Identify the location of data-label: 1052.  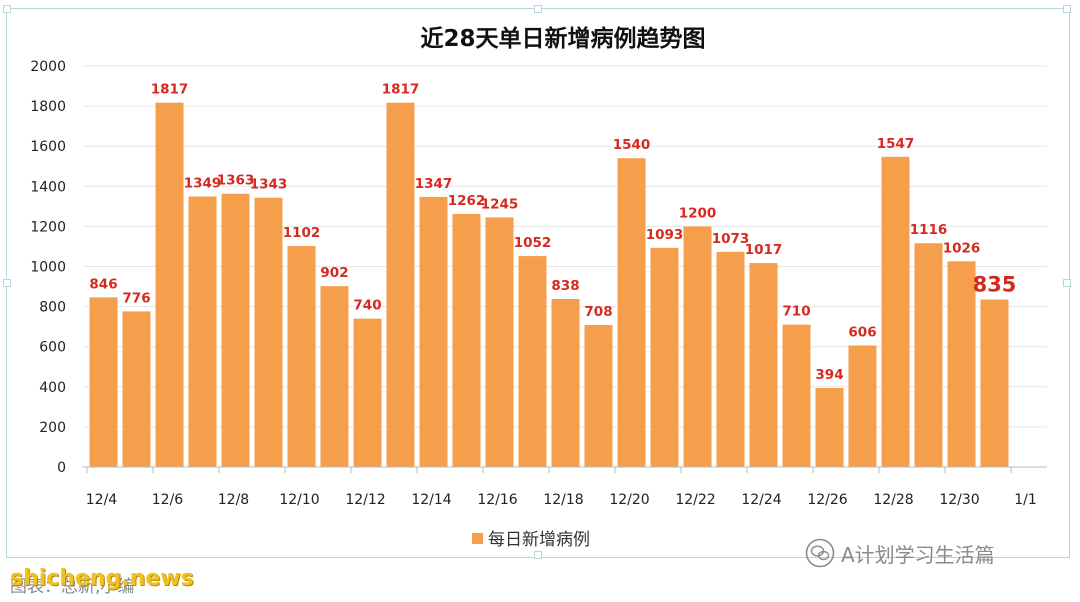
(533, 243).